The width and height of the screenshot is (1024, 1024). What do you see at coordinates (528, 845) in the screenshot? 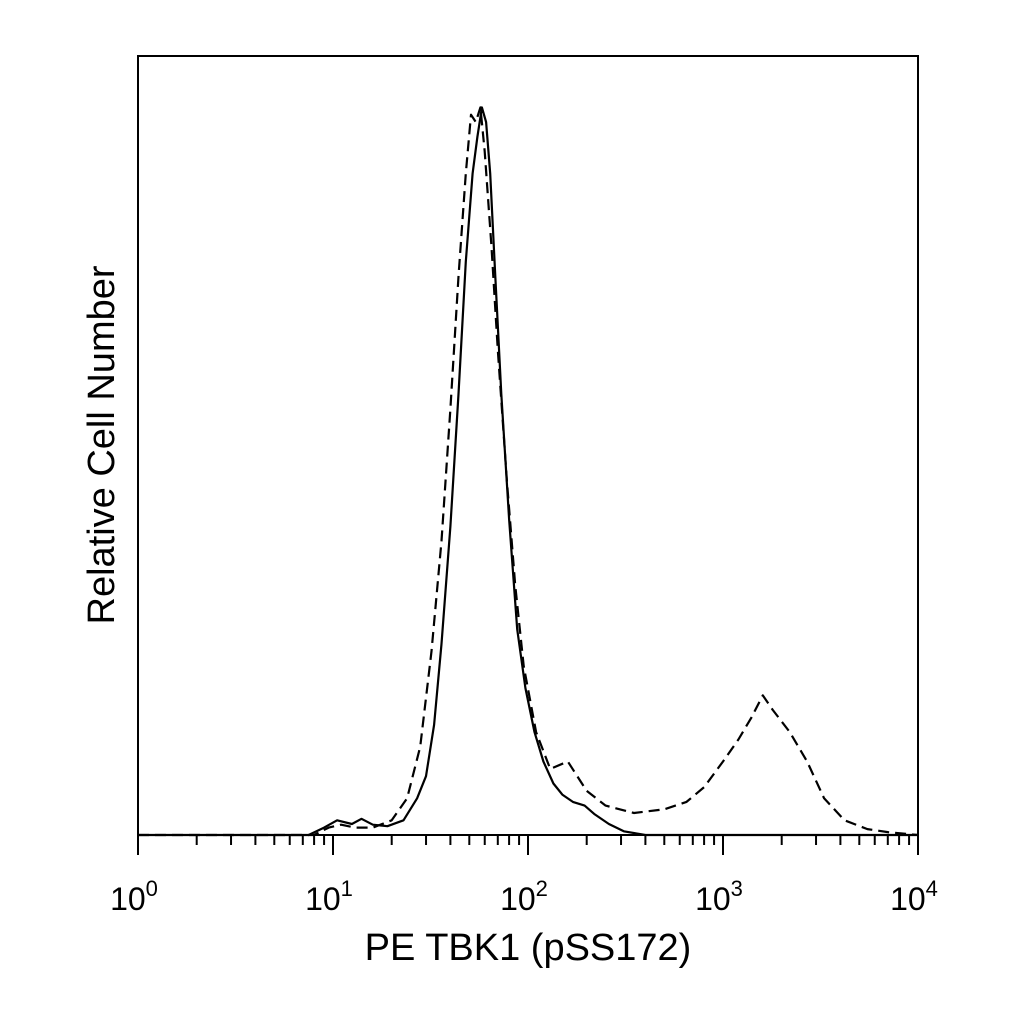
I see `x-axis-ticks` at bounding box center [528, 845].